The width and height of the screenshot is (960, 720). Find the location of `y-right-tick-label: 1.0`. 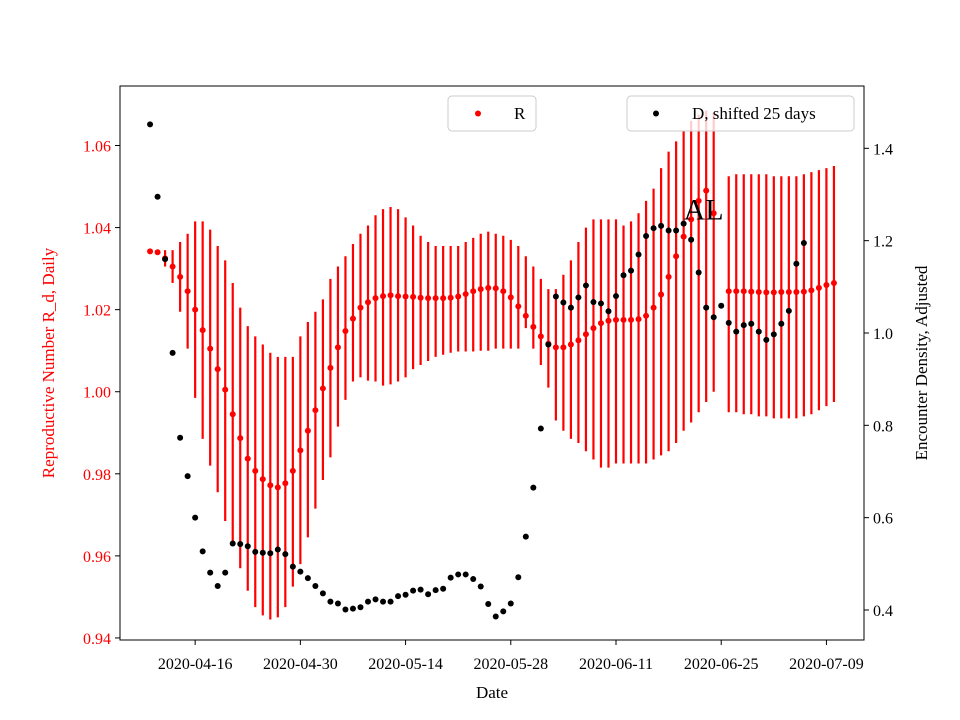

y-right-tick-label: 1.0 is located at coordinates (883, 334).